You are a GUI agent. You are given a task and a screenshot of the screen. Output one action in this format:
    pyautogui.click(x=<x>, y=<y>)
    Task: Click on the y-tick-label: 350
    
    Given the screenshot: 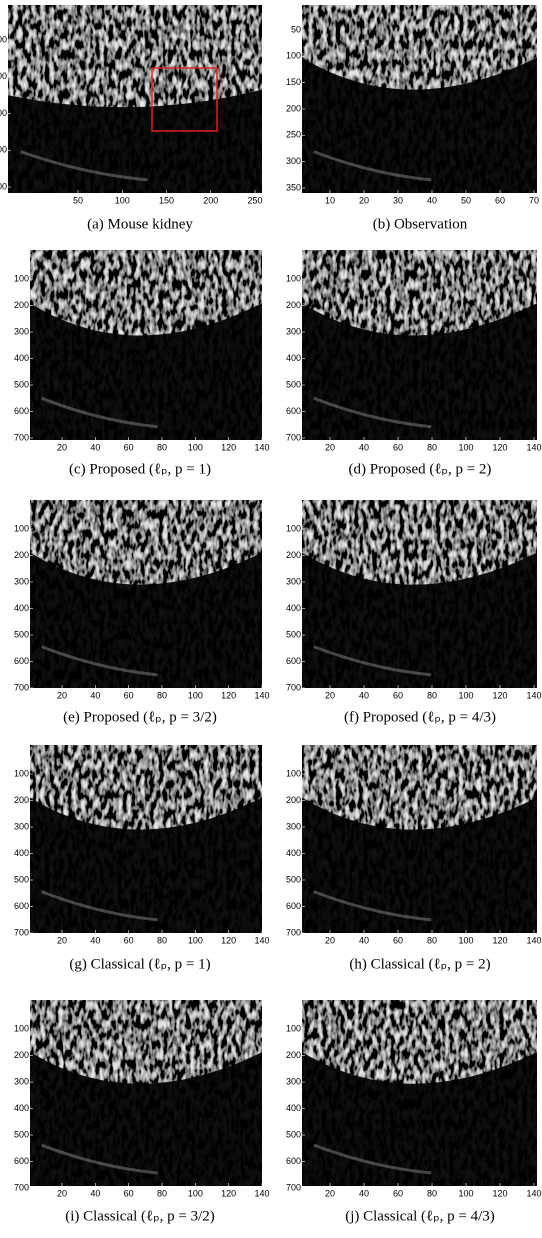 What is the action you would take?
    pyautogui.click(x=293, y=187)
    